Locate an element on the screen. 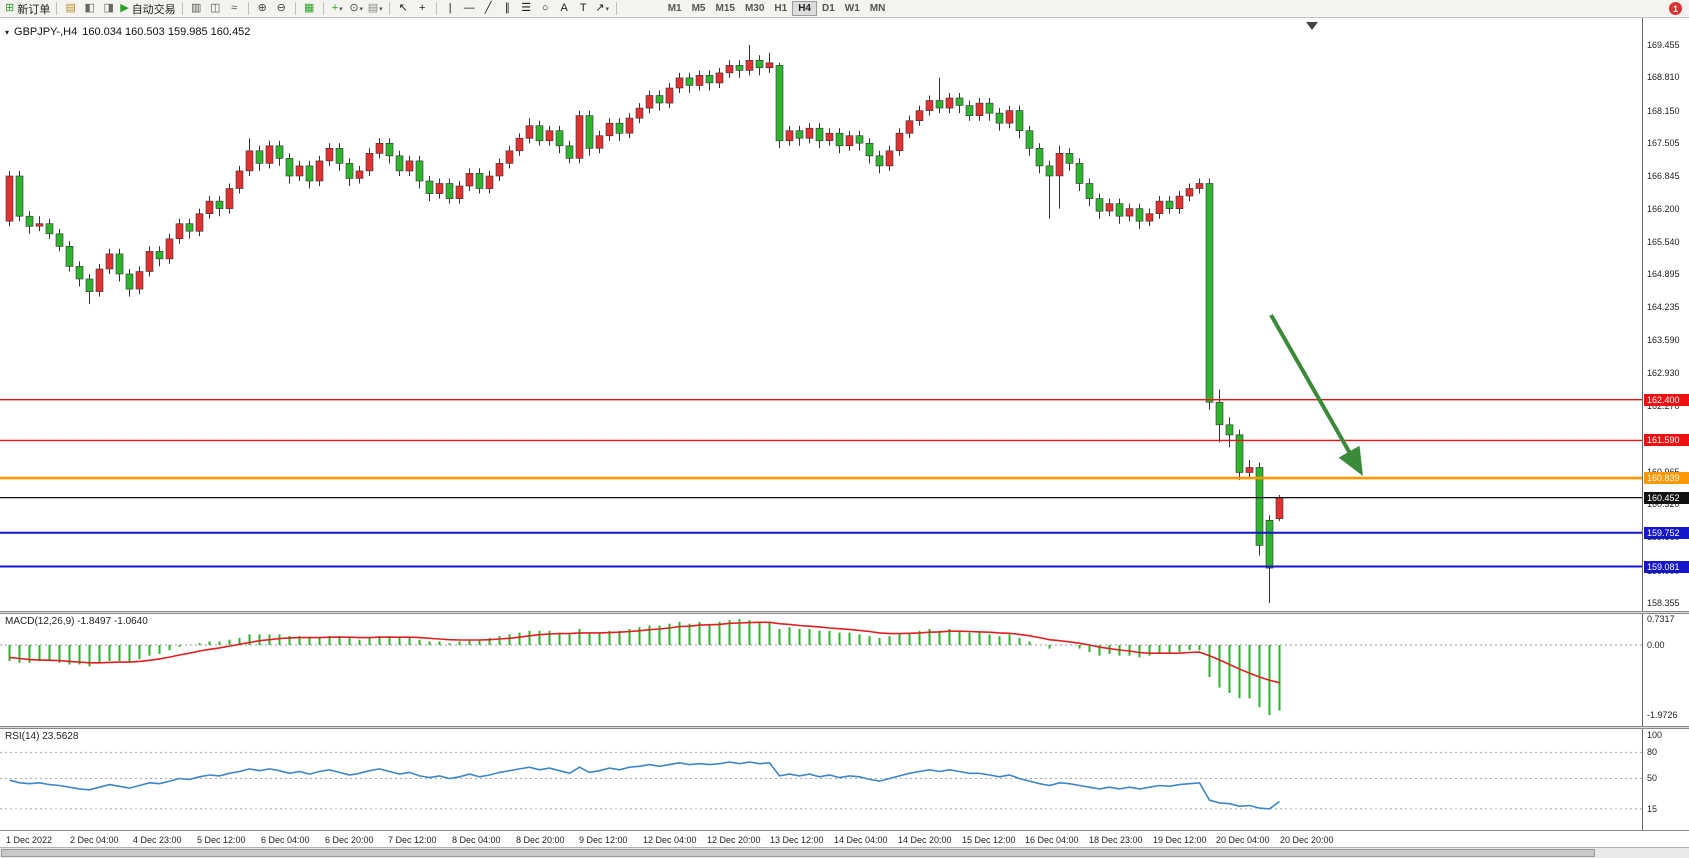 The width and height of the screenshot is (1689, 858). timeframe-toolbar: M1 M5 M15 M30 H1 H4 D1 W1 MN is located at coordinates (777, 8).